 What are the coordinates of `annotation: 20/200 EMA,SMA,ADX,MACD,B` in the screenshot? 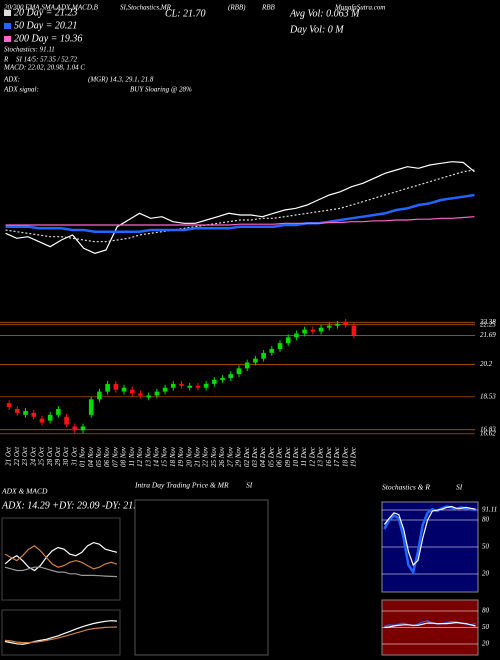 It's located at (51, 8).